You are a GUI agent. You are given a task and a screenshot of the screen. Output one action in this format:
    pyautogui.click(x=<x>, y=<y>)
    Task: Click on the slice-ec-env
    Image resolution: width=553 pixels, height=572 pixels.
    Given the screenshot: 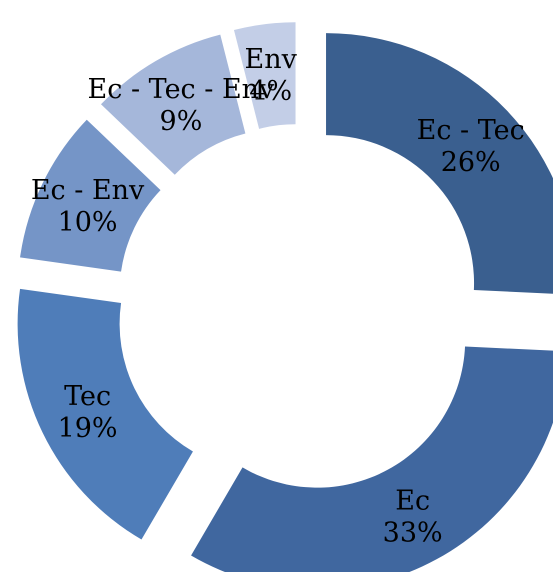 What is the action you would take?
    pyautogui.click(x=90, y=195)
    